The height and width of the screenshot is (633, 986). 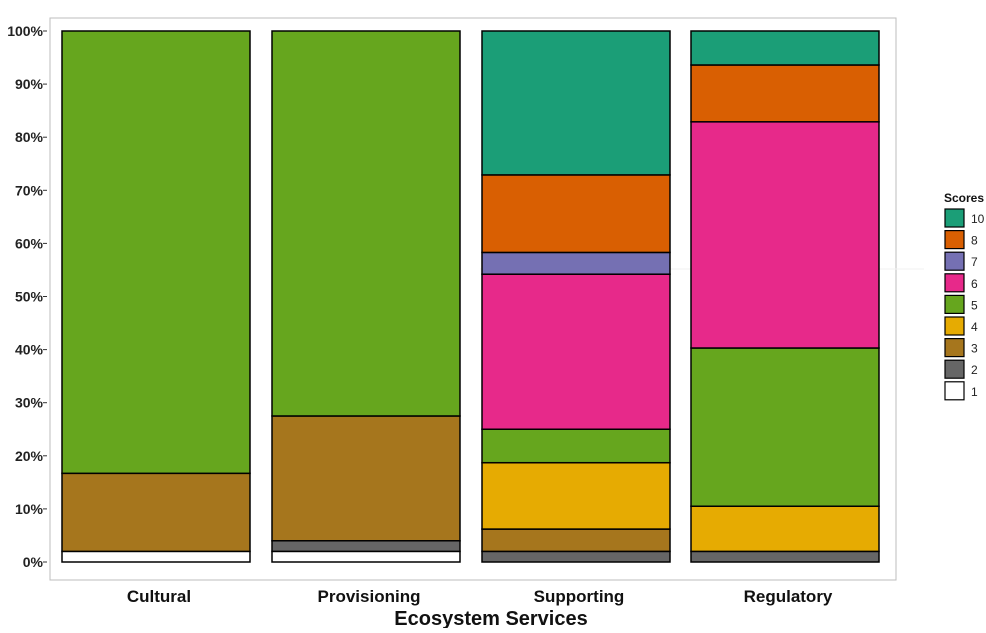 What do you see at coordinates (29, 456) in the screenshot?
I see `y-tick-label: 20%` at bounding box center [29, 456].